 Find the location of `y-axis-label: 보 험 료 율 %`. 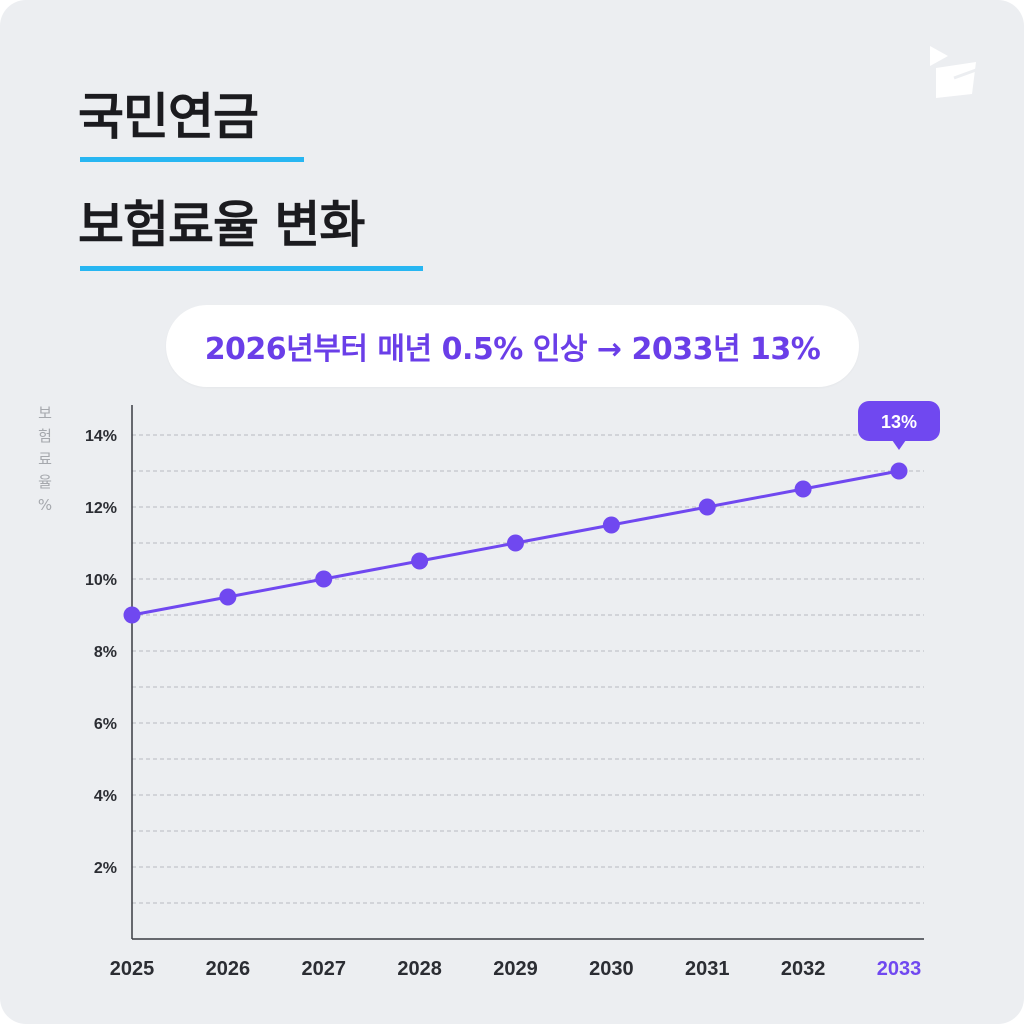

y-axis-label: 보 험 료 율 % is located at coordinates (45, 459).